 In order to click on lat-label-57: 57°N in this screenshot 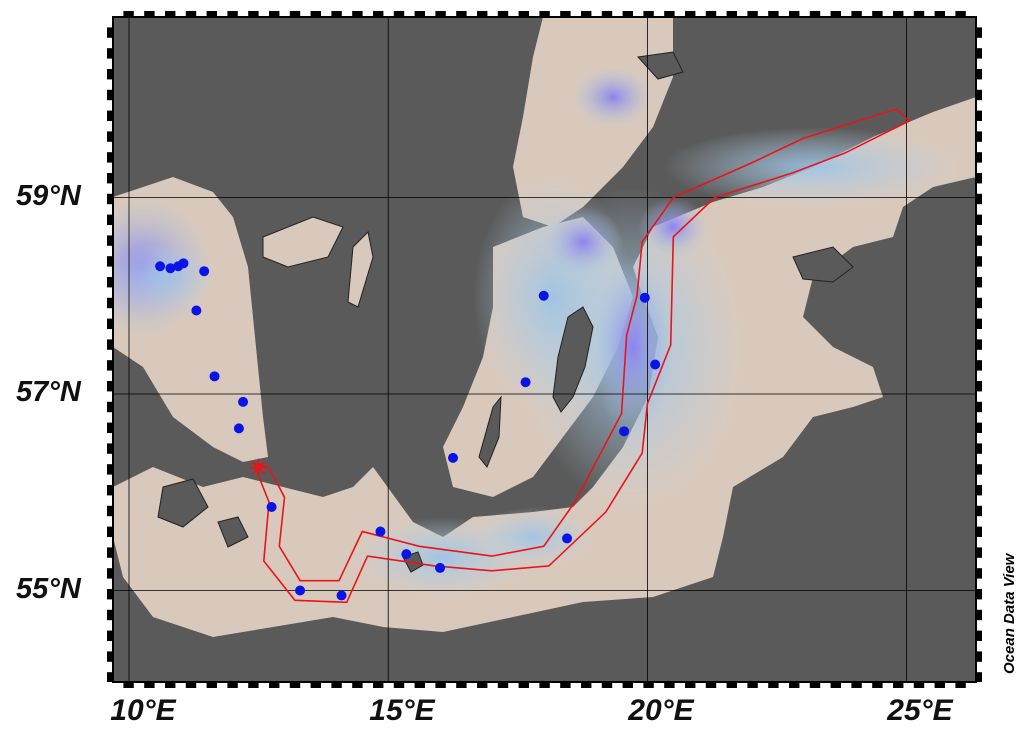, I will do `click(48, 392)`.